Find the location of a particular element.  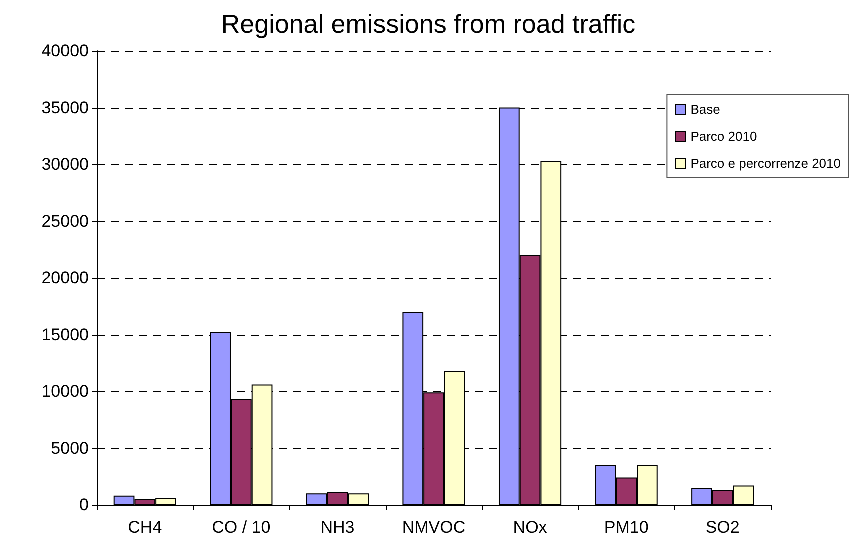

x-tick-label: NMVOC is located at coordinates (434, 527).